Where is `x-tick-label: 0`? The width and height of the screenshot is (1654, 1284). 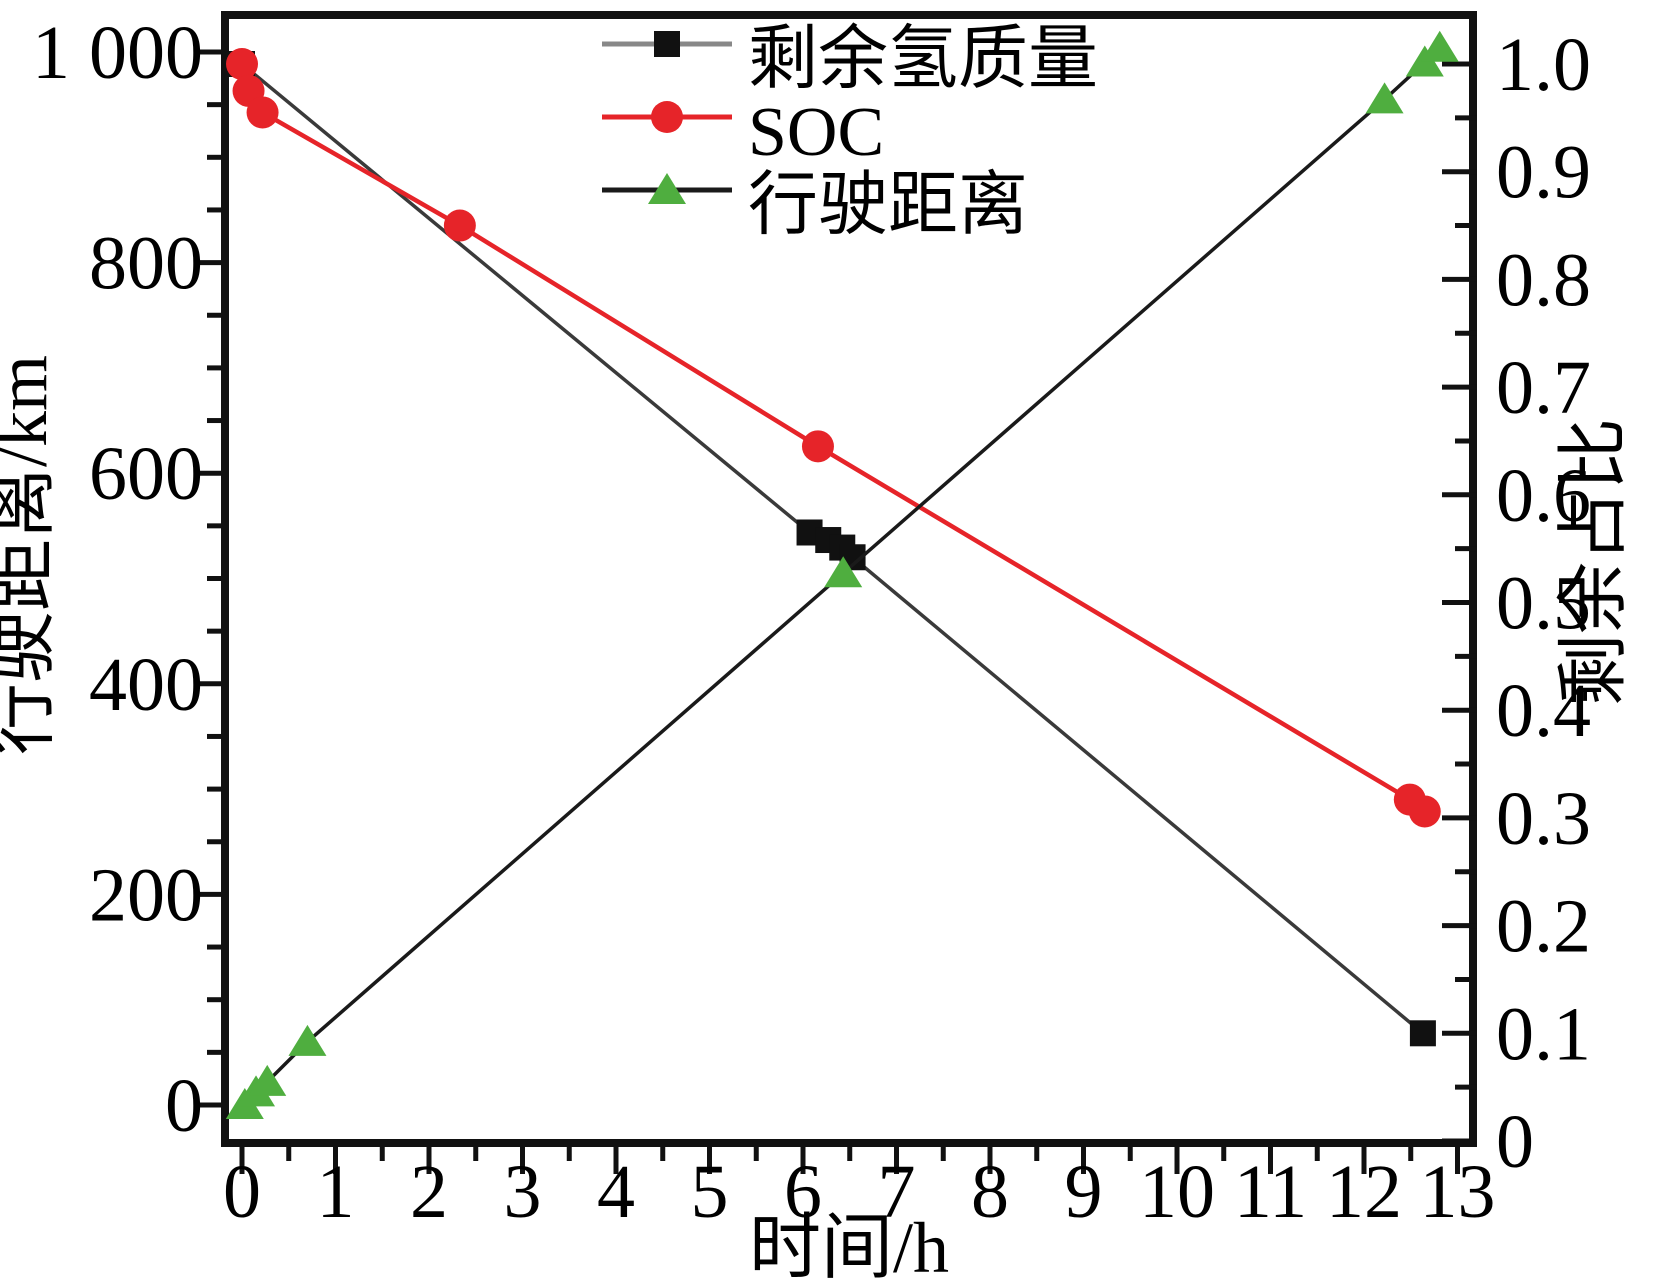
x-tick-label: 0 is located at coordinates (242, 1192).